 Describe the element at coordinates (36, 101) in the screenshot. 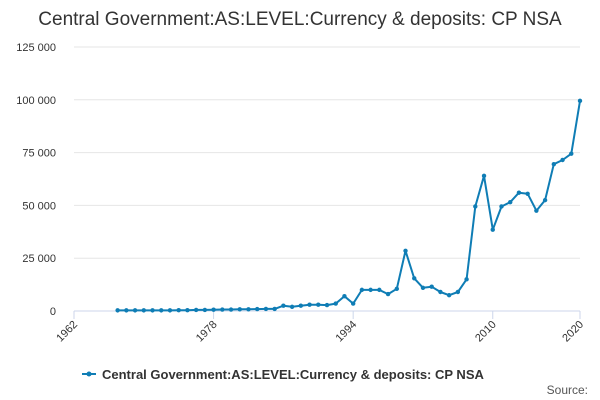

I see `y-tick-label: 100 000` at that location.